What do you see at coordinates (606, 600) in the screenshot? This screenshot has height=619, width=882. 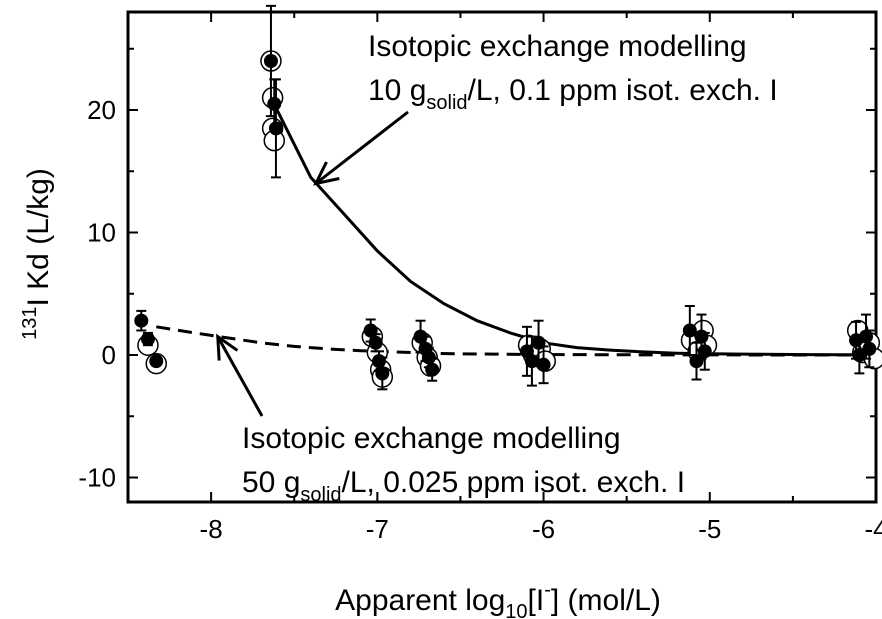 I see `x-axis-title-post: ] (mol/L)` at bounding box center [606, 600].